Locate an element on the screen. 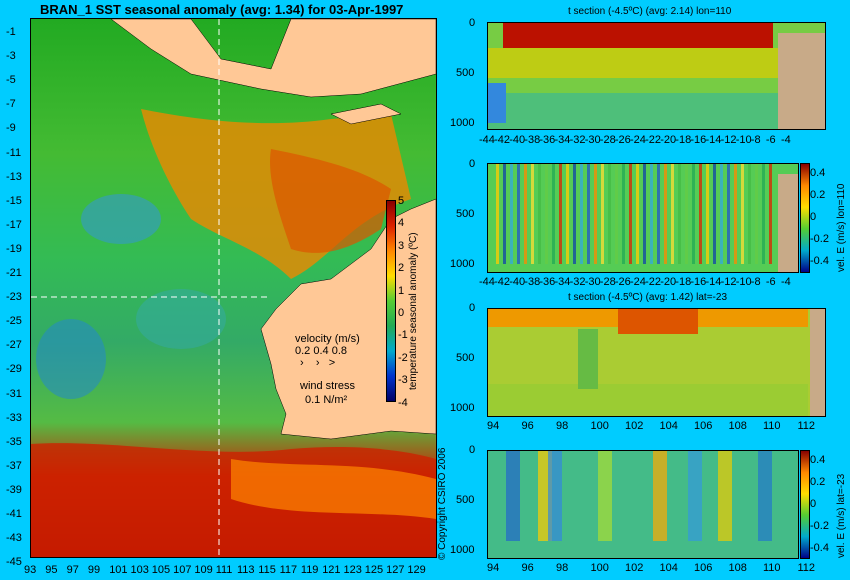  map-y-tick: -37 is located at coordinates (14, 465).